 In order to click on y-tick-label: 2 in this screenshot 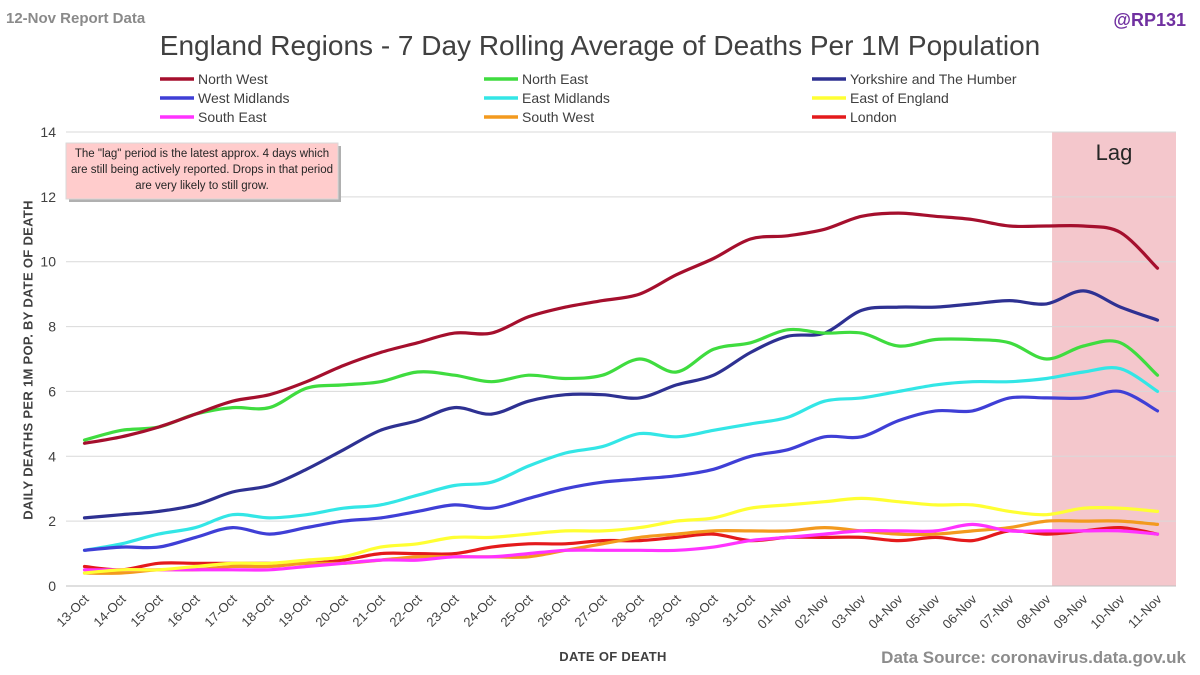, I will do `click(52, 521)`.